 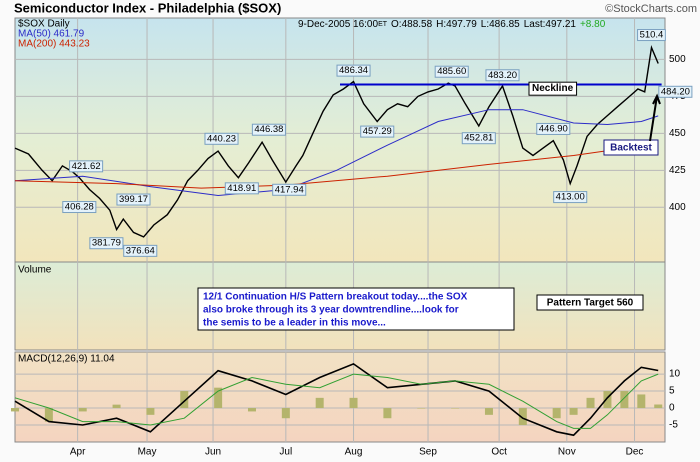 I want to click on macd-title: MACD(12,26,9) 11.04, so click(x=66, y=359).